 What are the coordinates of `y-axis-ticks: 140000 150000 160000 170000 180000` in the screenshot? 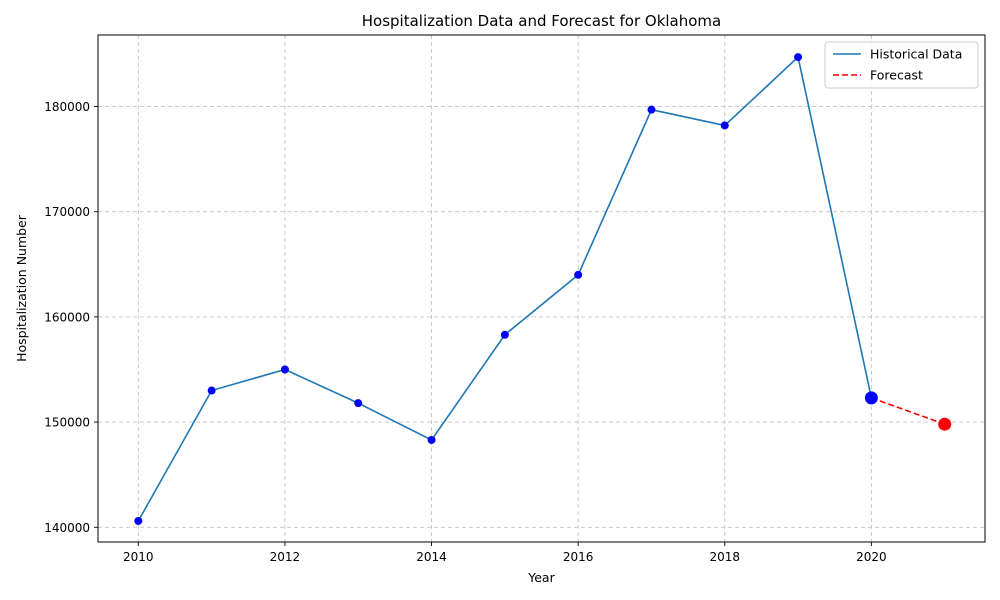 It's located at (71, 317).